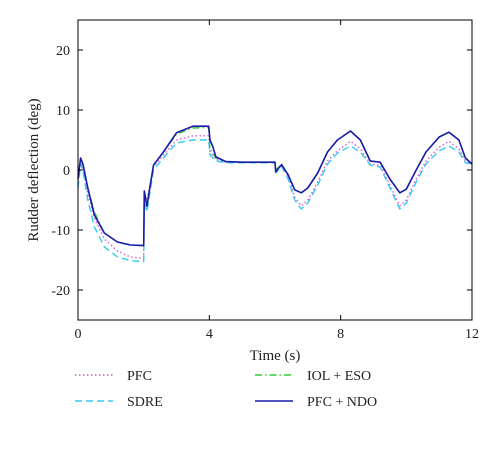 Image resolution: width=500 pixels, height=453 pixels. Describe the element at coordinates (340, 334) in the screenshot. I see `x-tick-label-2: 8` at that location.